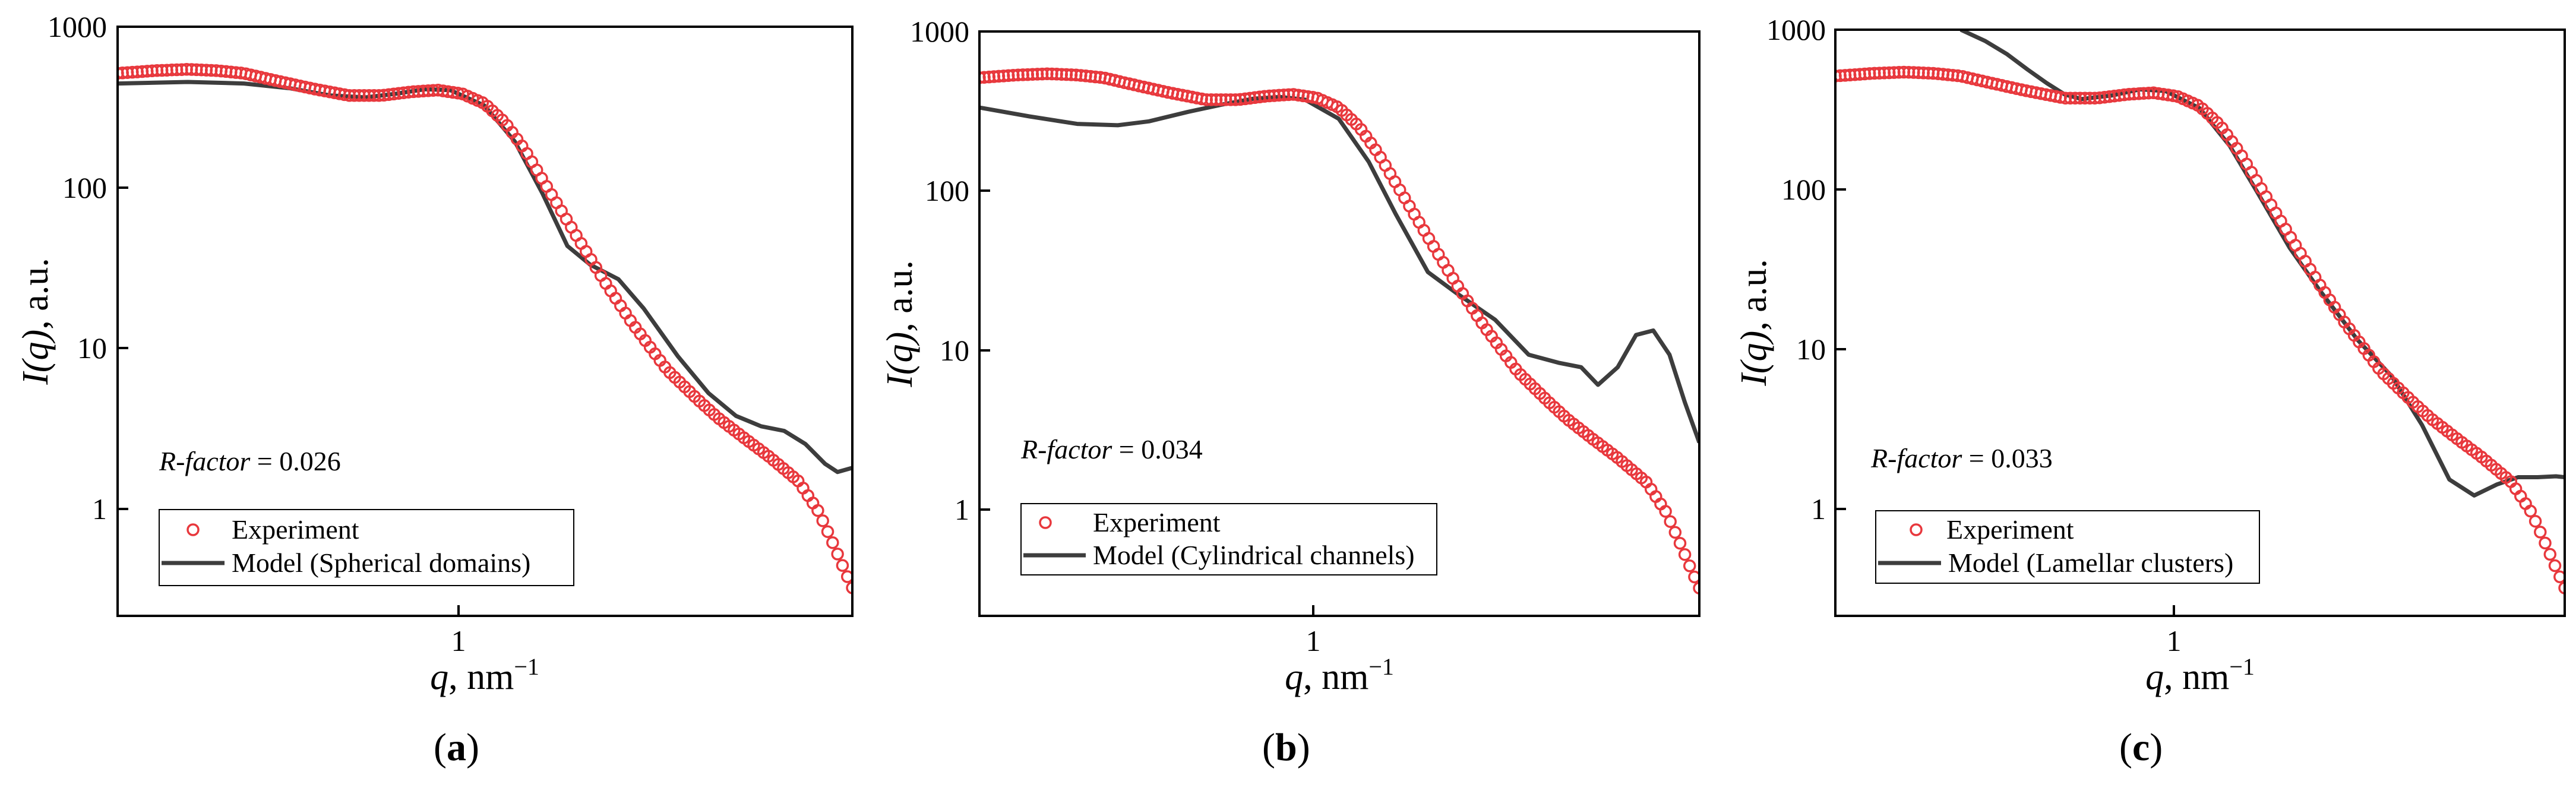  I want to click on legend: Experiment Model (Cylindrical channels), so click(1228, 539).